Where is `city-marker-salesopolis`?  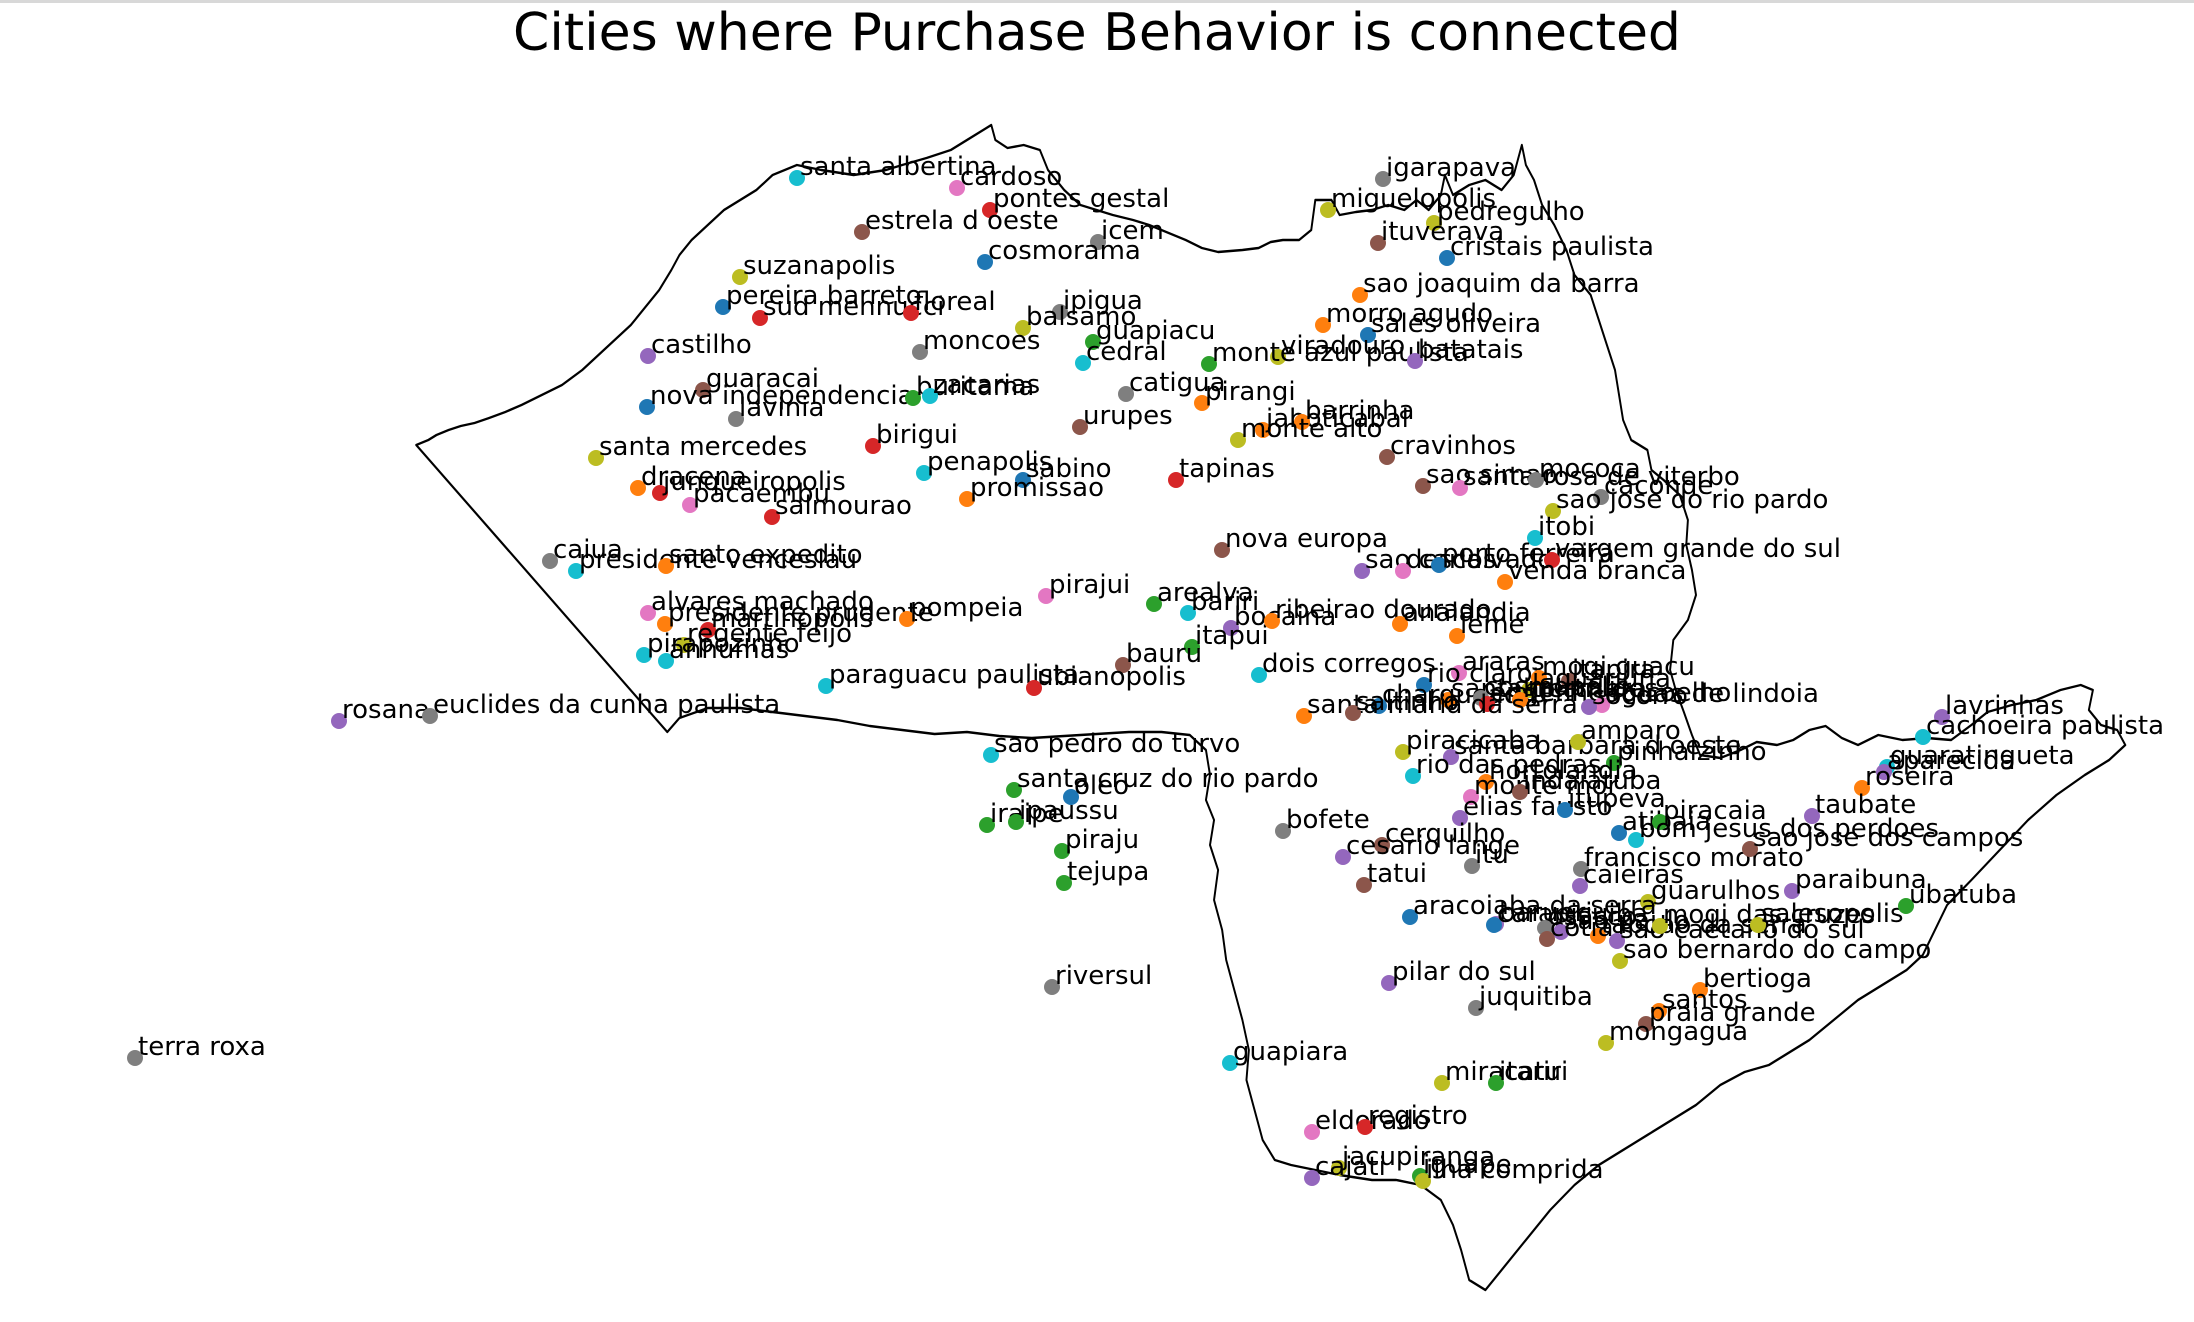
city-marker-salesopolis is located at coordinates (1758, 925).